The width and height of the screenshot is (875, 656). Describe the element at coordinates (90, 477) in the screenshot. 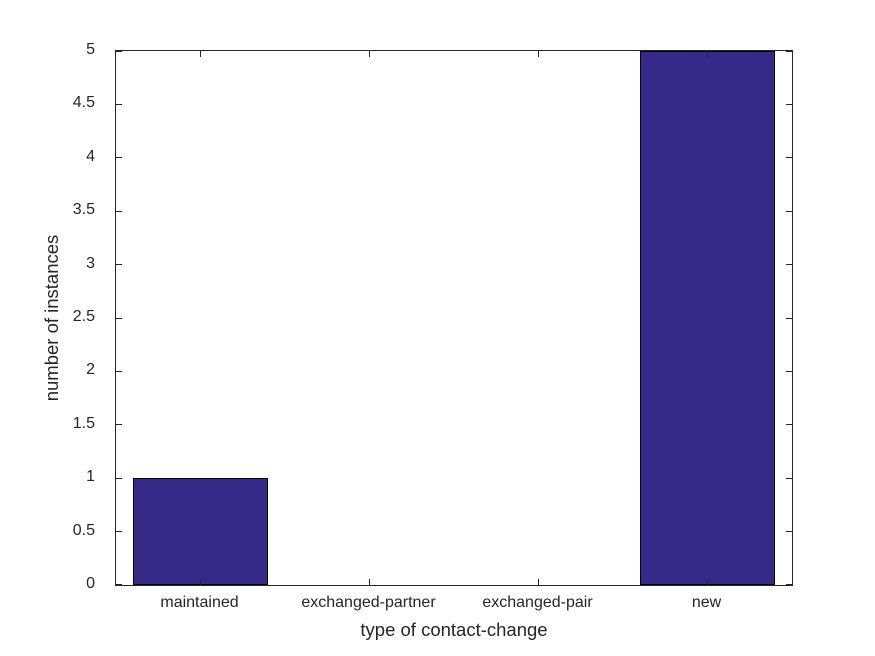

I see `y-tick-label: 1` at that location.